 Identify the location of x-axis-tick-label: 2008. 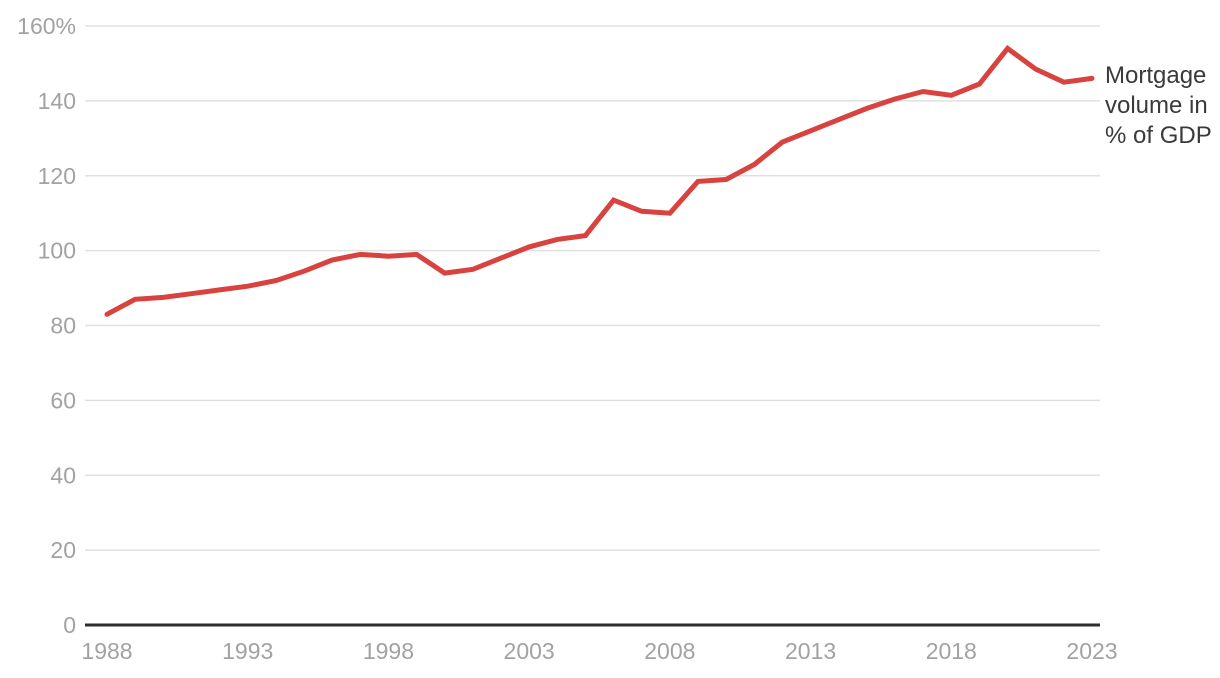
(669, 651).